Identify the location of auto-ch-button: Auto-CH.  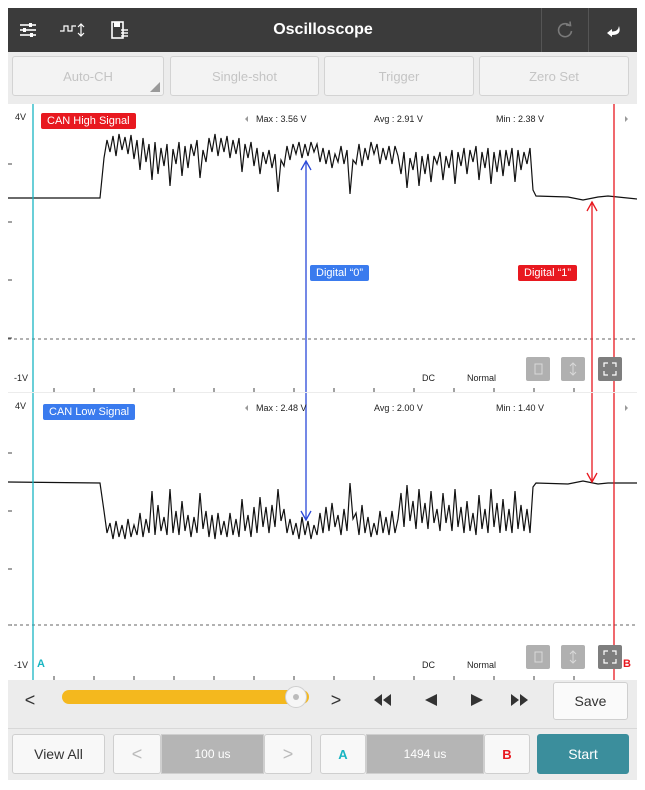
(88, 76).